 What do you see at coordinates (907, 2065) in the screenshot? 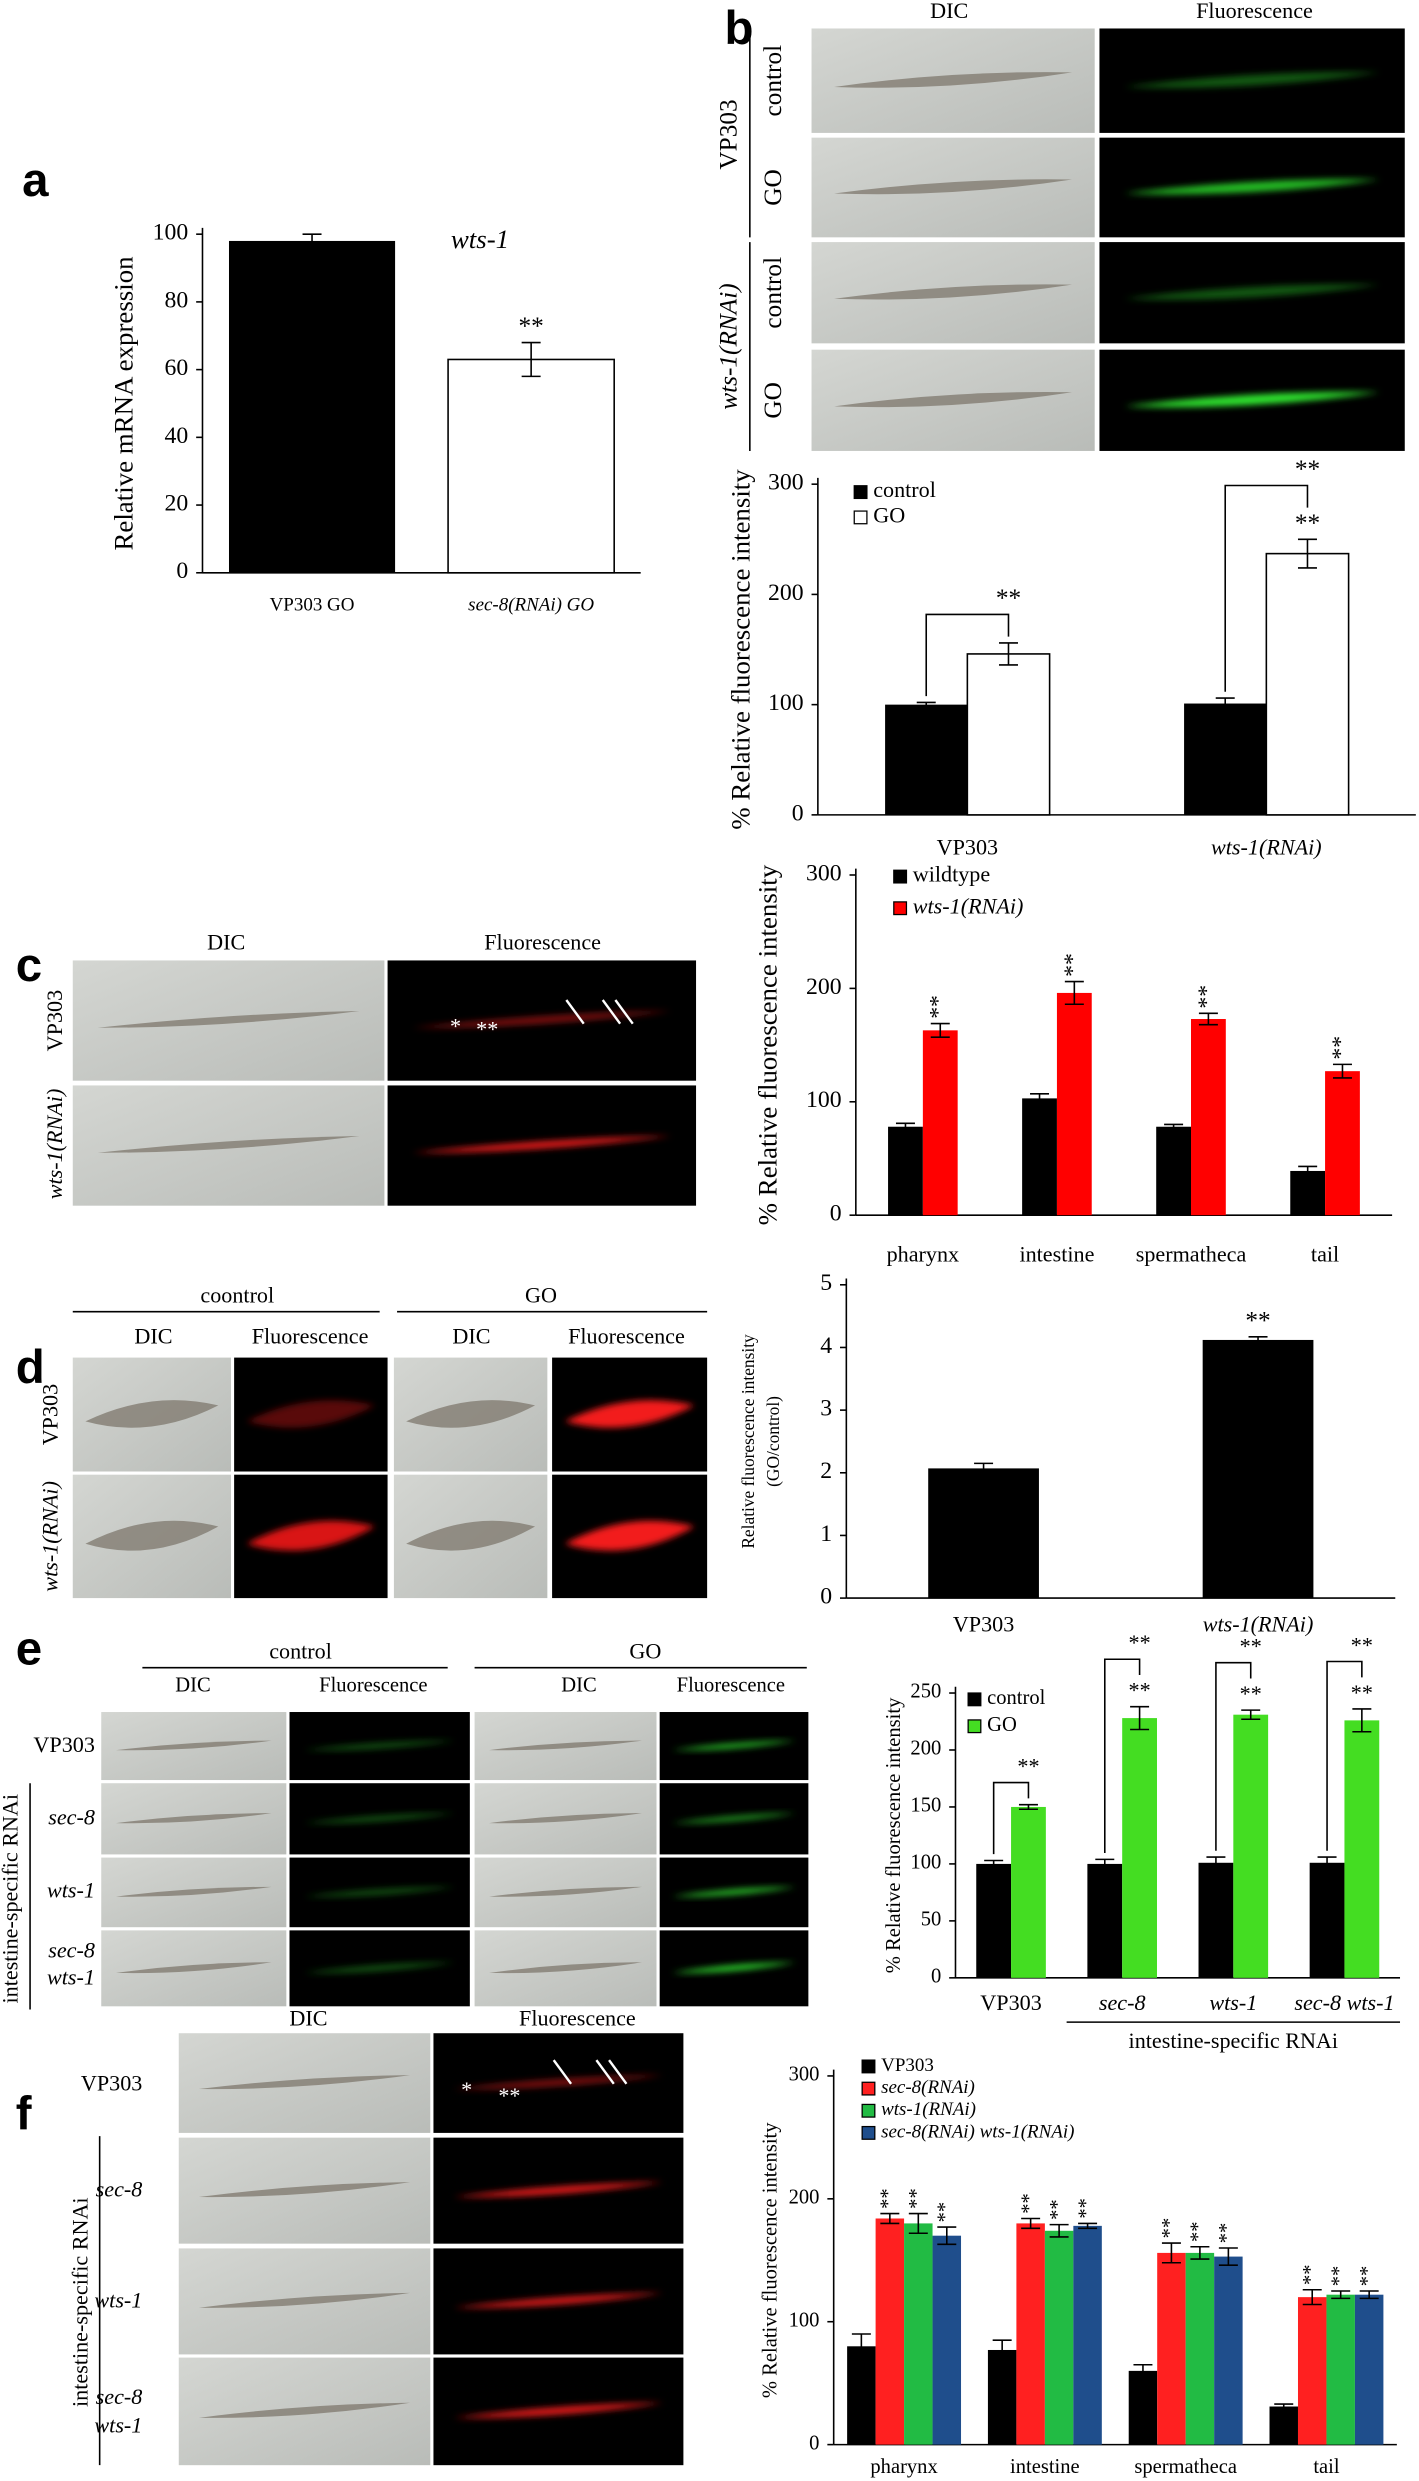
I see `legend-label: VP303` at bounding box center [907, 2065].